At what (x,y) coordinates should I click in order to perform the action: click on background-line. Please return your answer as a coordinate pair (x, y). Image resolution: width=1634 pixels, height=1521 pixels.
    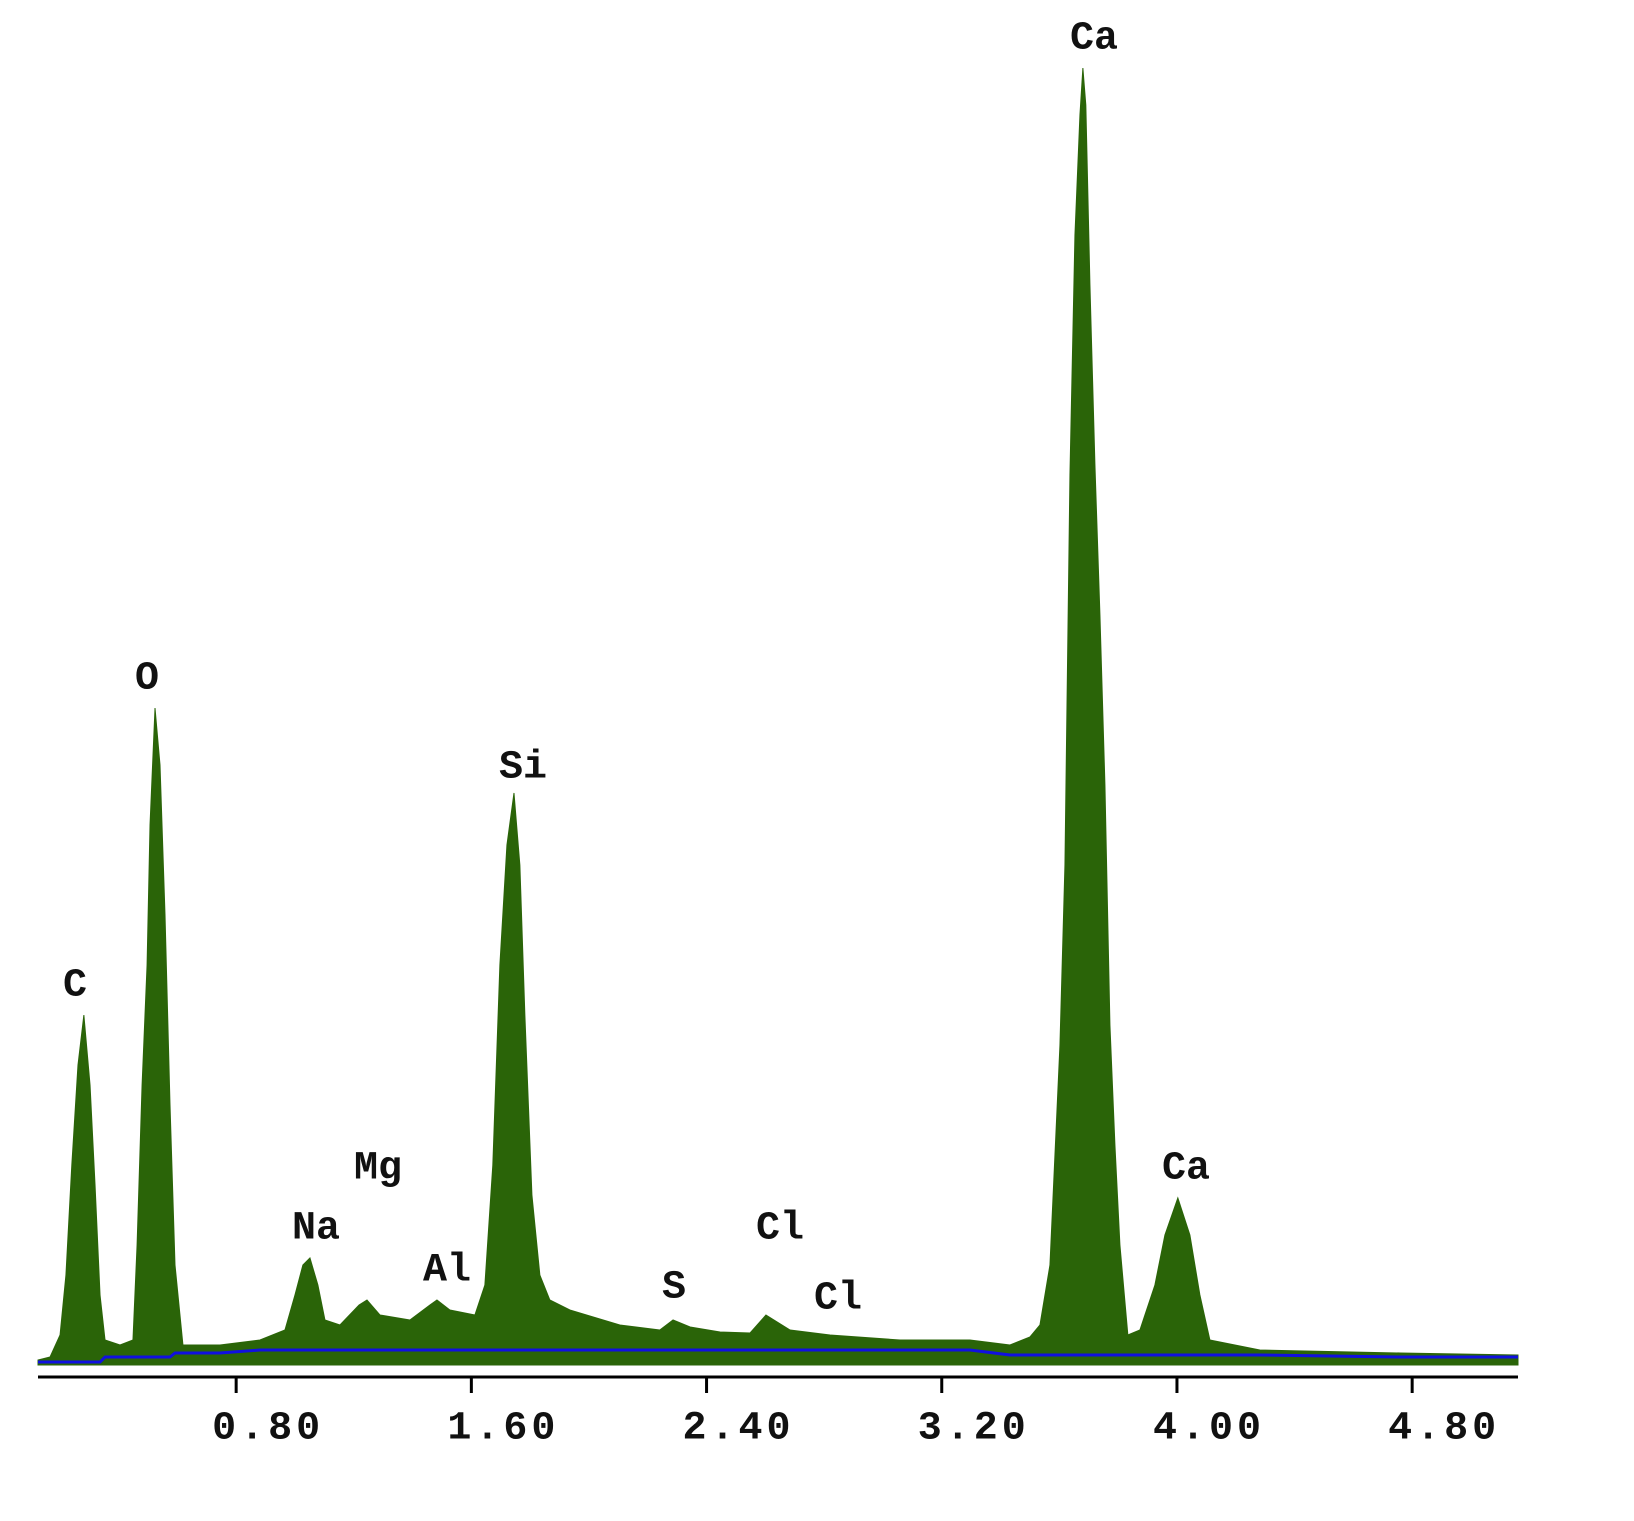
    Looking at the image, I should click on (778, 1356).